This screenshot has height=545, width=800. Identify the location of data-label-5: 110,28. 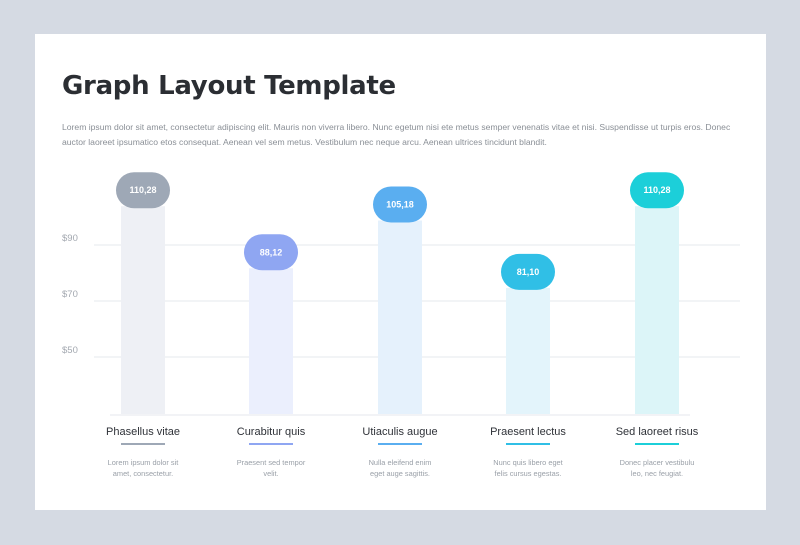
(656, 190).